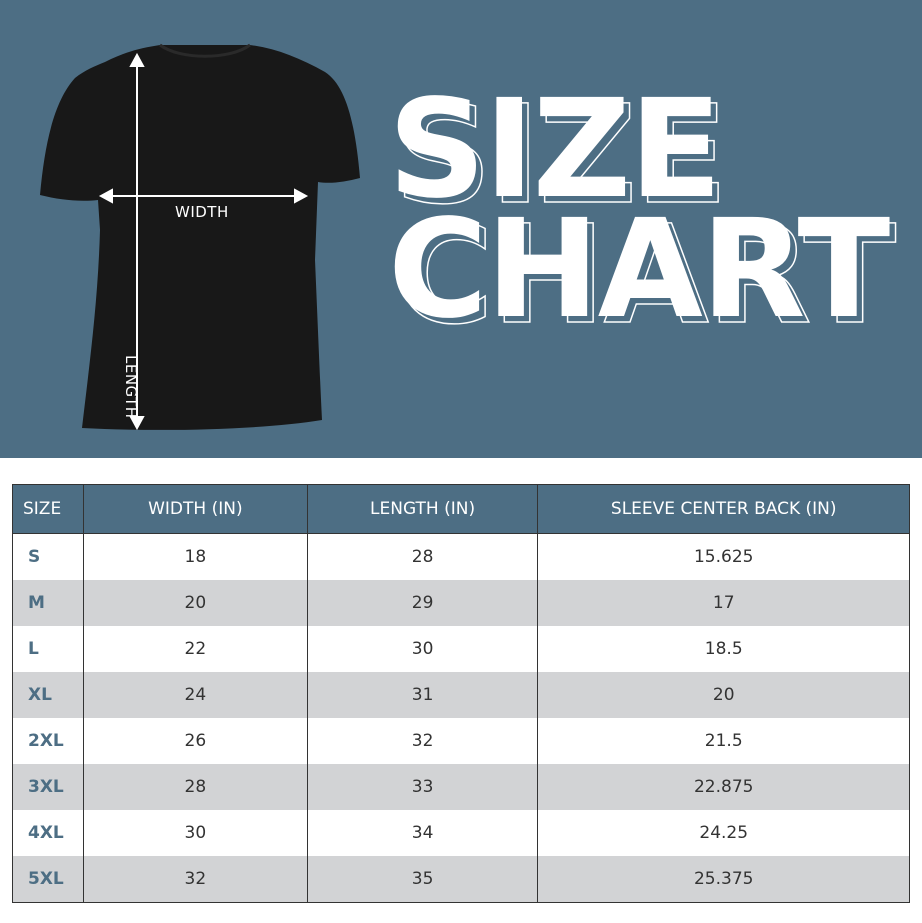 This screenshot has width=922, height=923. I want to click on value-cell: 26, so click(195, 741).